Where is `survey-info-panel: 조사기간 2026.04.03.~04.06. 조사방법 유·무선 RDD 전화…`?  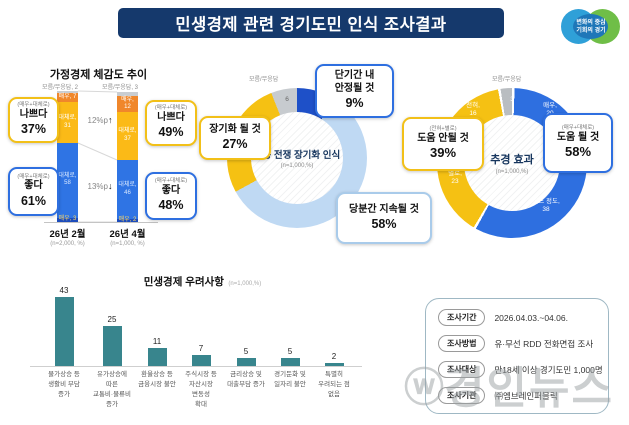 survey-info-panel: 조사기간 2026.04.03.~04.06. 조사방법 유·무선 RDD 전화… is located at coordinates (517, 356).